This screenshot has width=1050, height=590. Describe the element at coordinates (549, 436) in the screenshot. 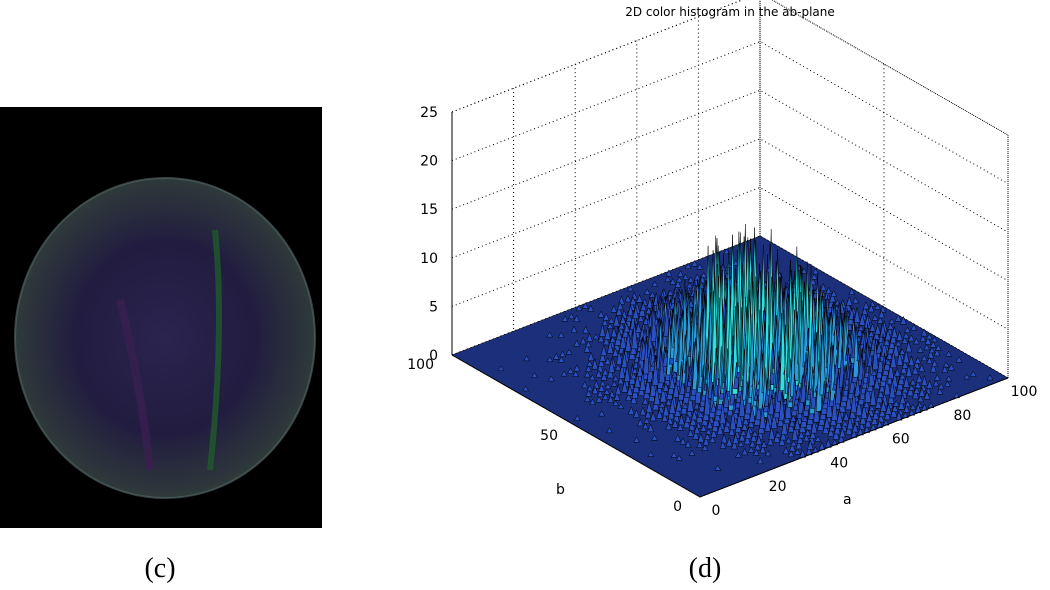

I see `y-tick-label: 50` at that location.